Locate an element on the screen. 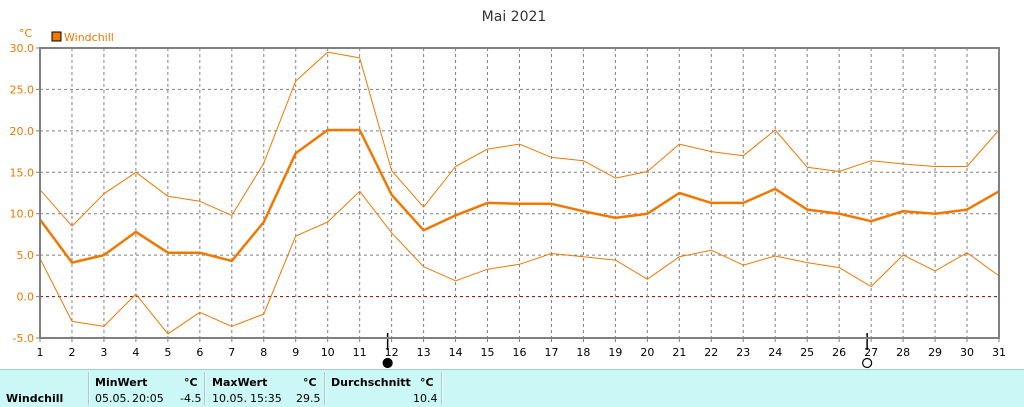 This screenshot has height=407, width=1024. max-header: MaxWert is located at coordinates (240, 382).